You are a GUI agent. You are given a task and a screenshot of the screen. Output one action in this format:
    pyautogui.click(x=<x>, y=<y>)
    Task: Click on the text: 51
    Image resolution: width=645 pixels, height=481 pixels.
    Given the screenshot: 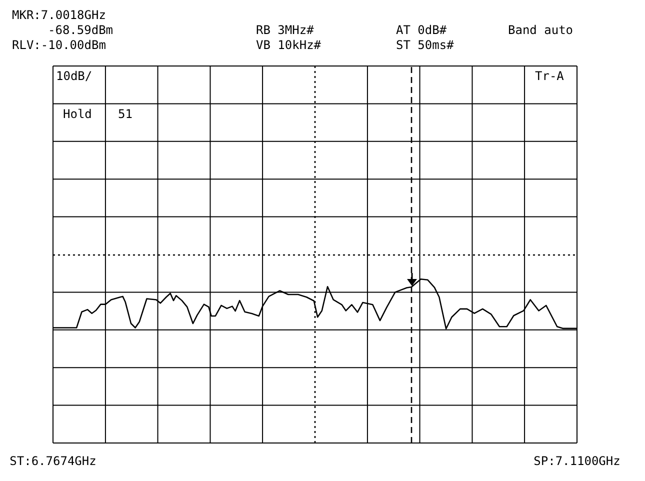 What is the action you would take?
    pyautogui.click(x=125, y=114)
    